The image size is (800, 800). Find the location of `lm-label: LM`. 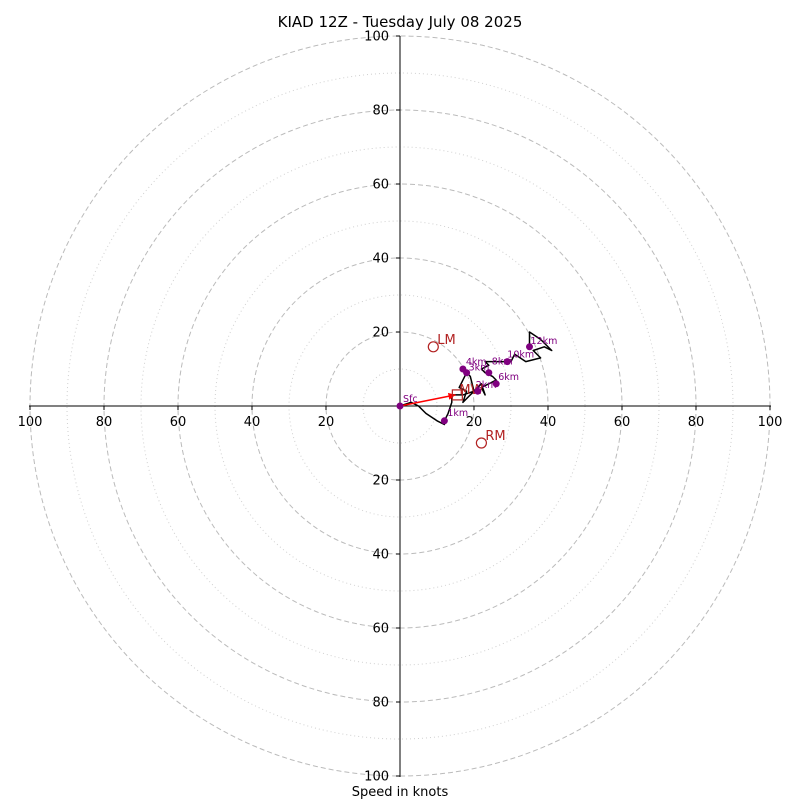

lm-label: LM is located at coordinates (446, 340).